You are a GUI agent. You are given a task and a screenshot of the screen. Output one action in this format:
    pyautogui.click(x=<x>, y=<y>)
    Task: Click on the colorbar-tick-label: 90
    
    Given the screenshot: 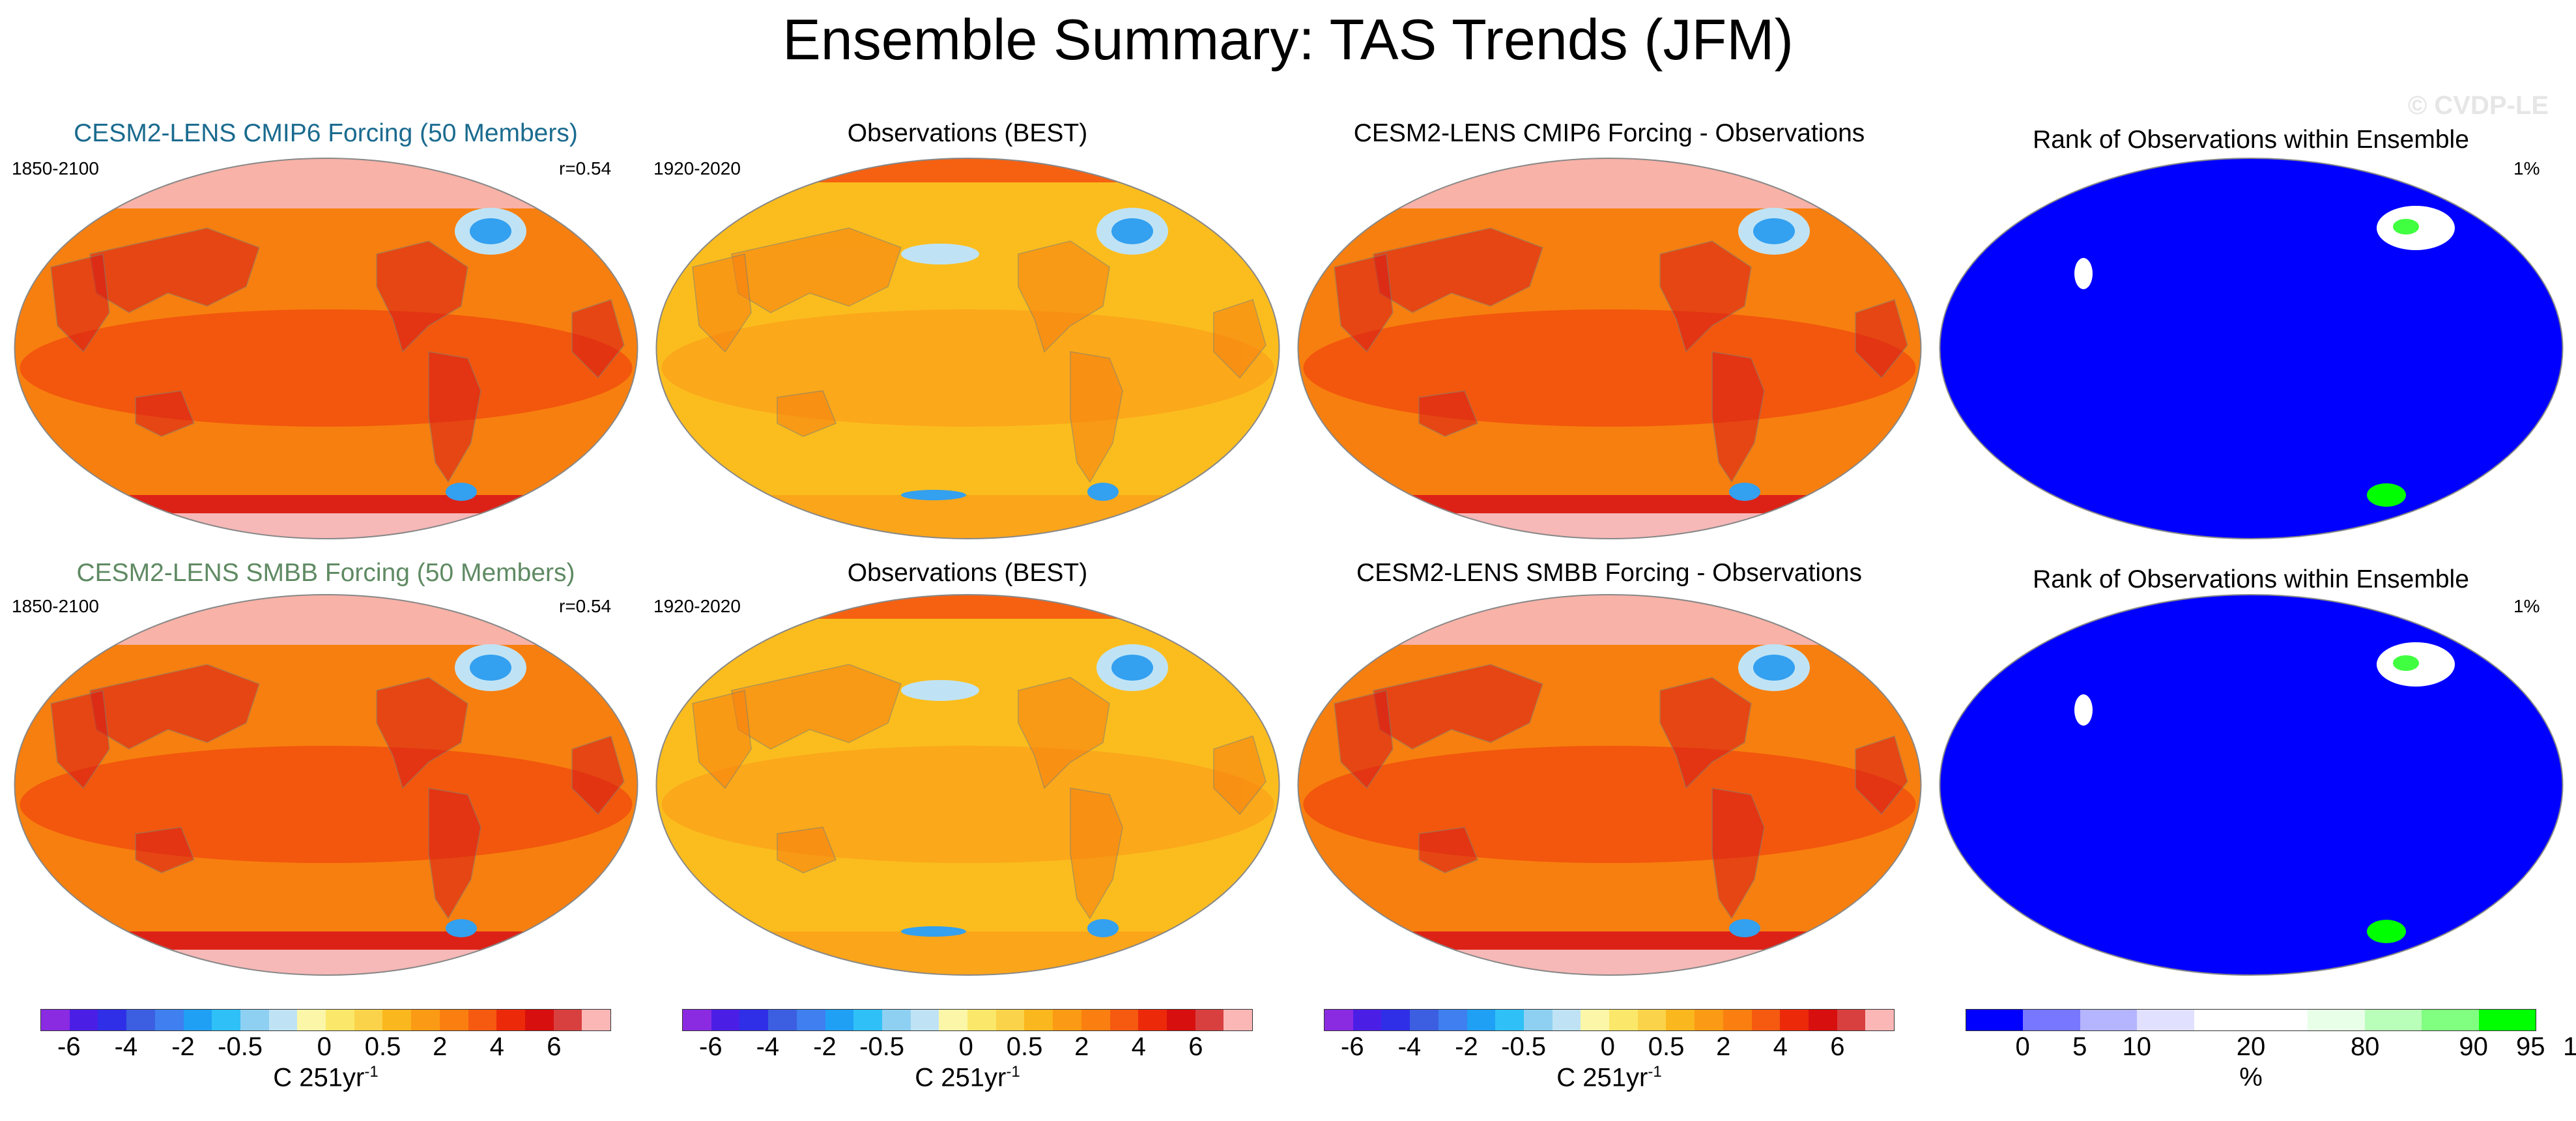 What is the action you would take?
    pyautogui.click(x=2473, y=1046)
    